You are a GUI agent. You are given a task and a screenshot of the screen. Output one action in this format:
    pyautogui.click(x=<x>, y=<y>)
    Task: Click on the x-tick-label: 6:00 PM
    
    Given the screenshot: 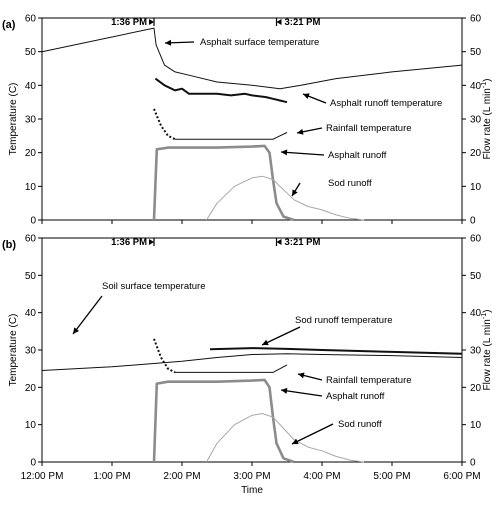 What is the action you would take?
    pyautogui.click(x=461, y=476)
    